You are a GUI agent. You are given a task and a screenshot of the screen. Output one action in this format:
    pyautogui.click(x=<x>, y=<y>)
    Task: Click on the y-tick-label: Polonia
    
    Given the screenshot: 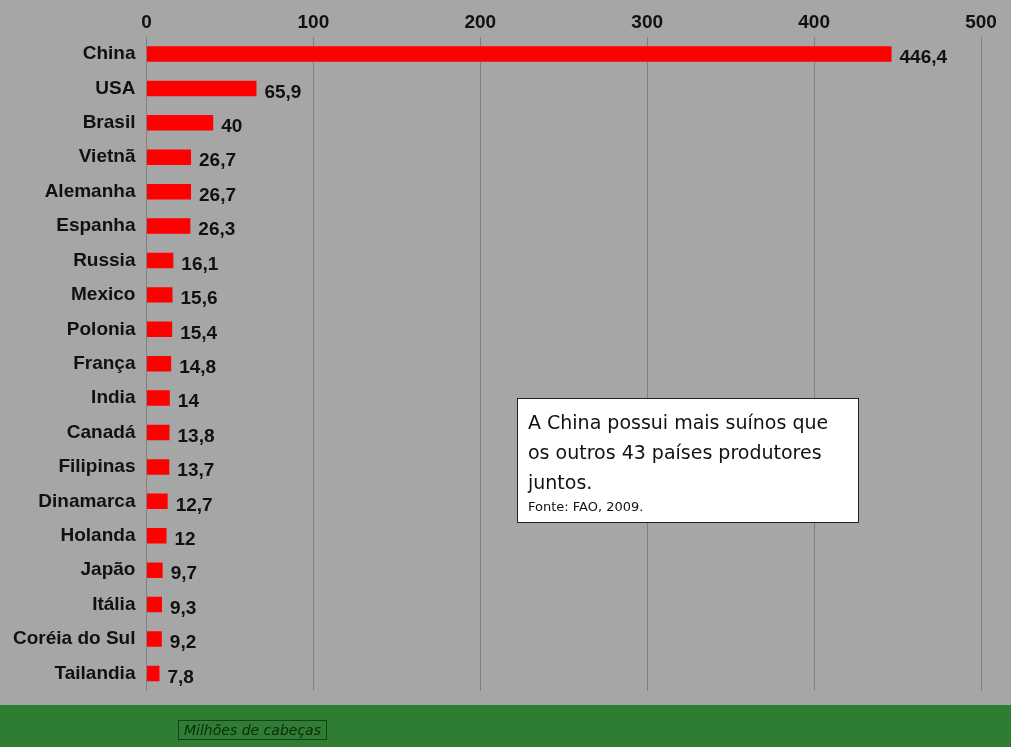 What is the action you would take?
    pyautogui.click(x=101, y=328)
    